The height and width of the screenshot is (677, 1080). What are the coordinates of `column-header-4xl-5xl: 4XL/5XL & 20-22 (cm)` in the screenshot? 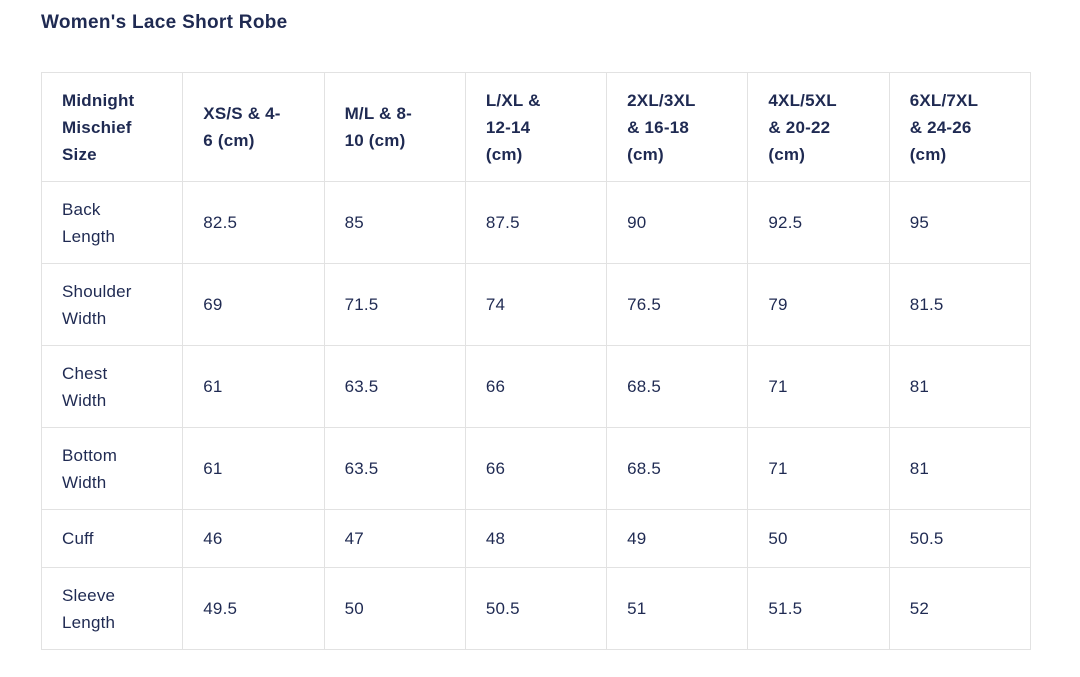 It's located at (818, 127).